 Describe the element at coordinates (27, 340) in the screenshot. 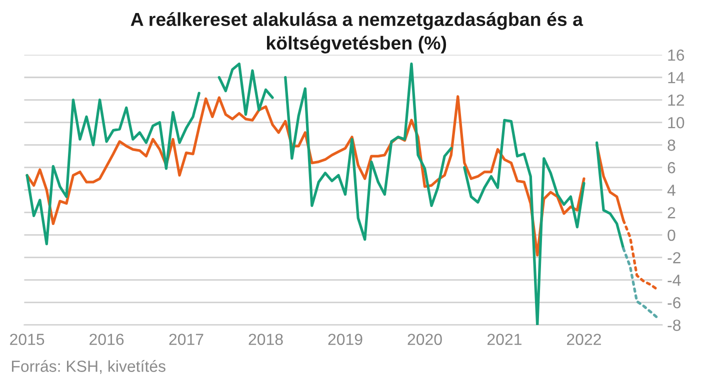

I see `x-tick-label: 2015` at that location.